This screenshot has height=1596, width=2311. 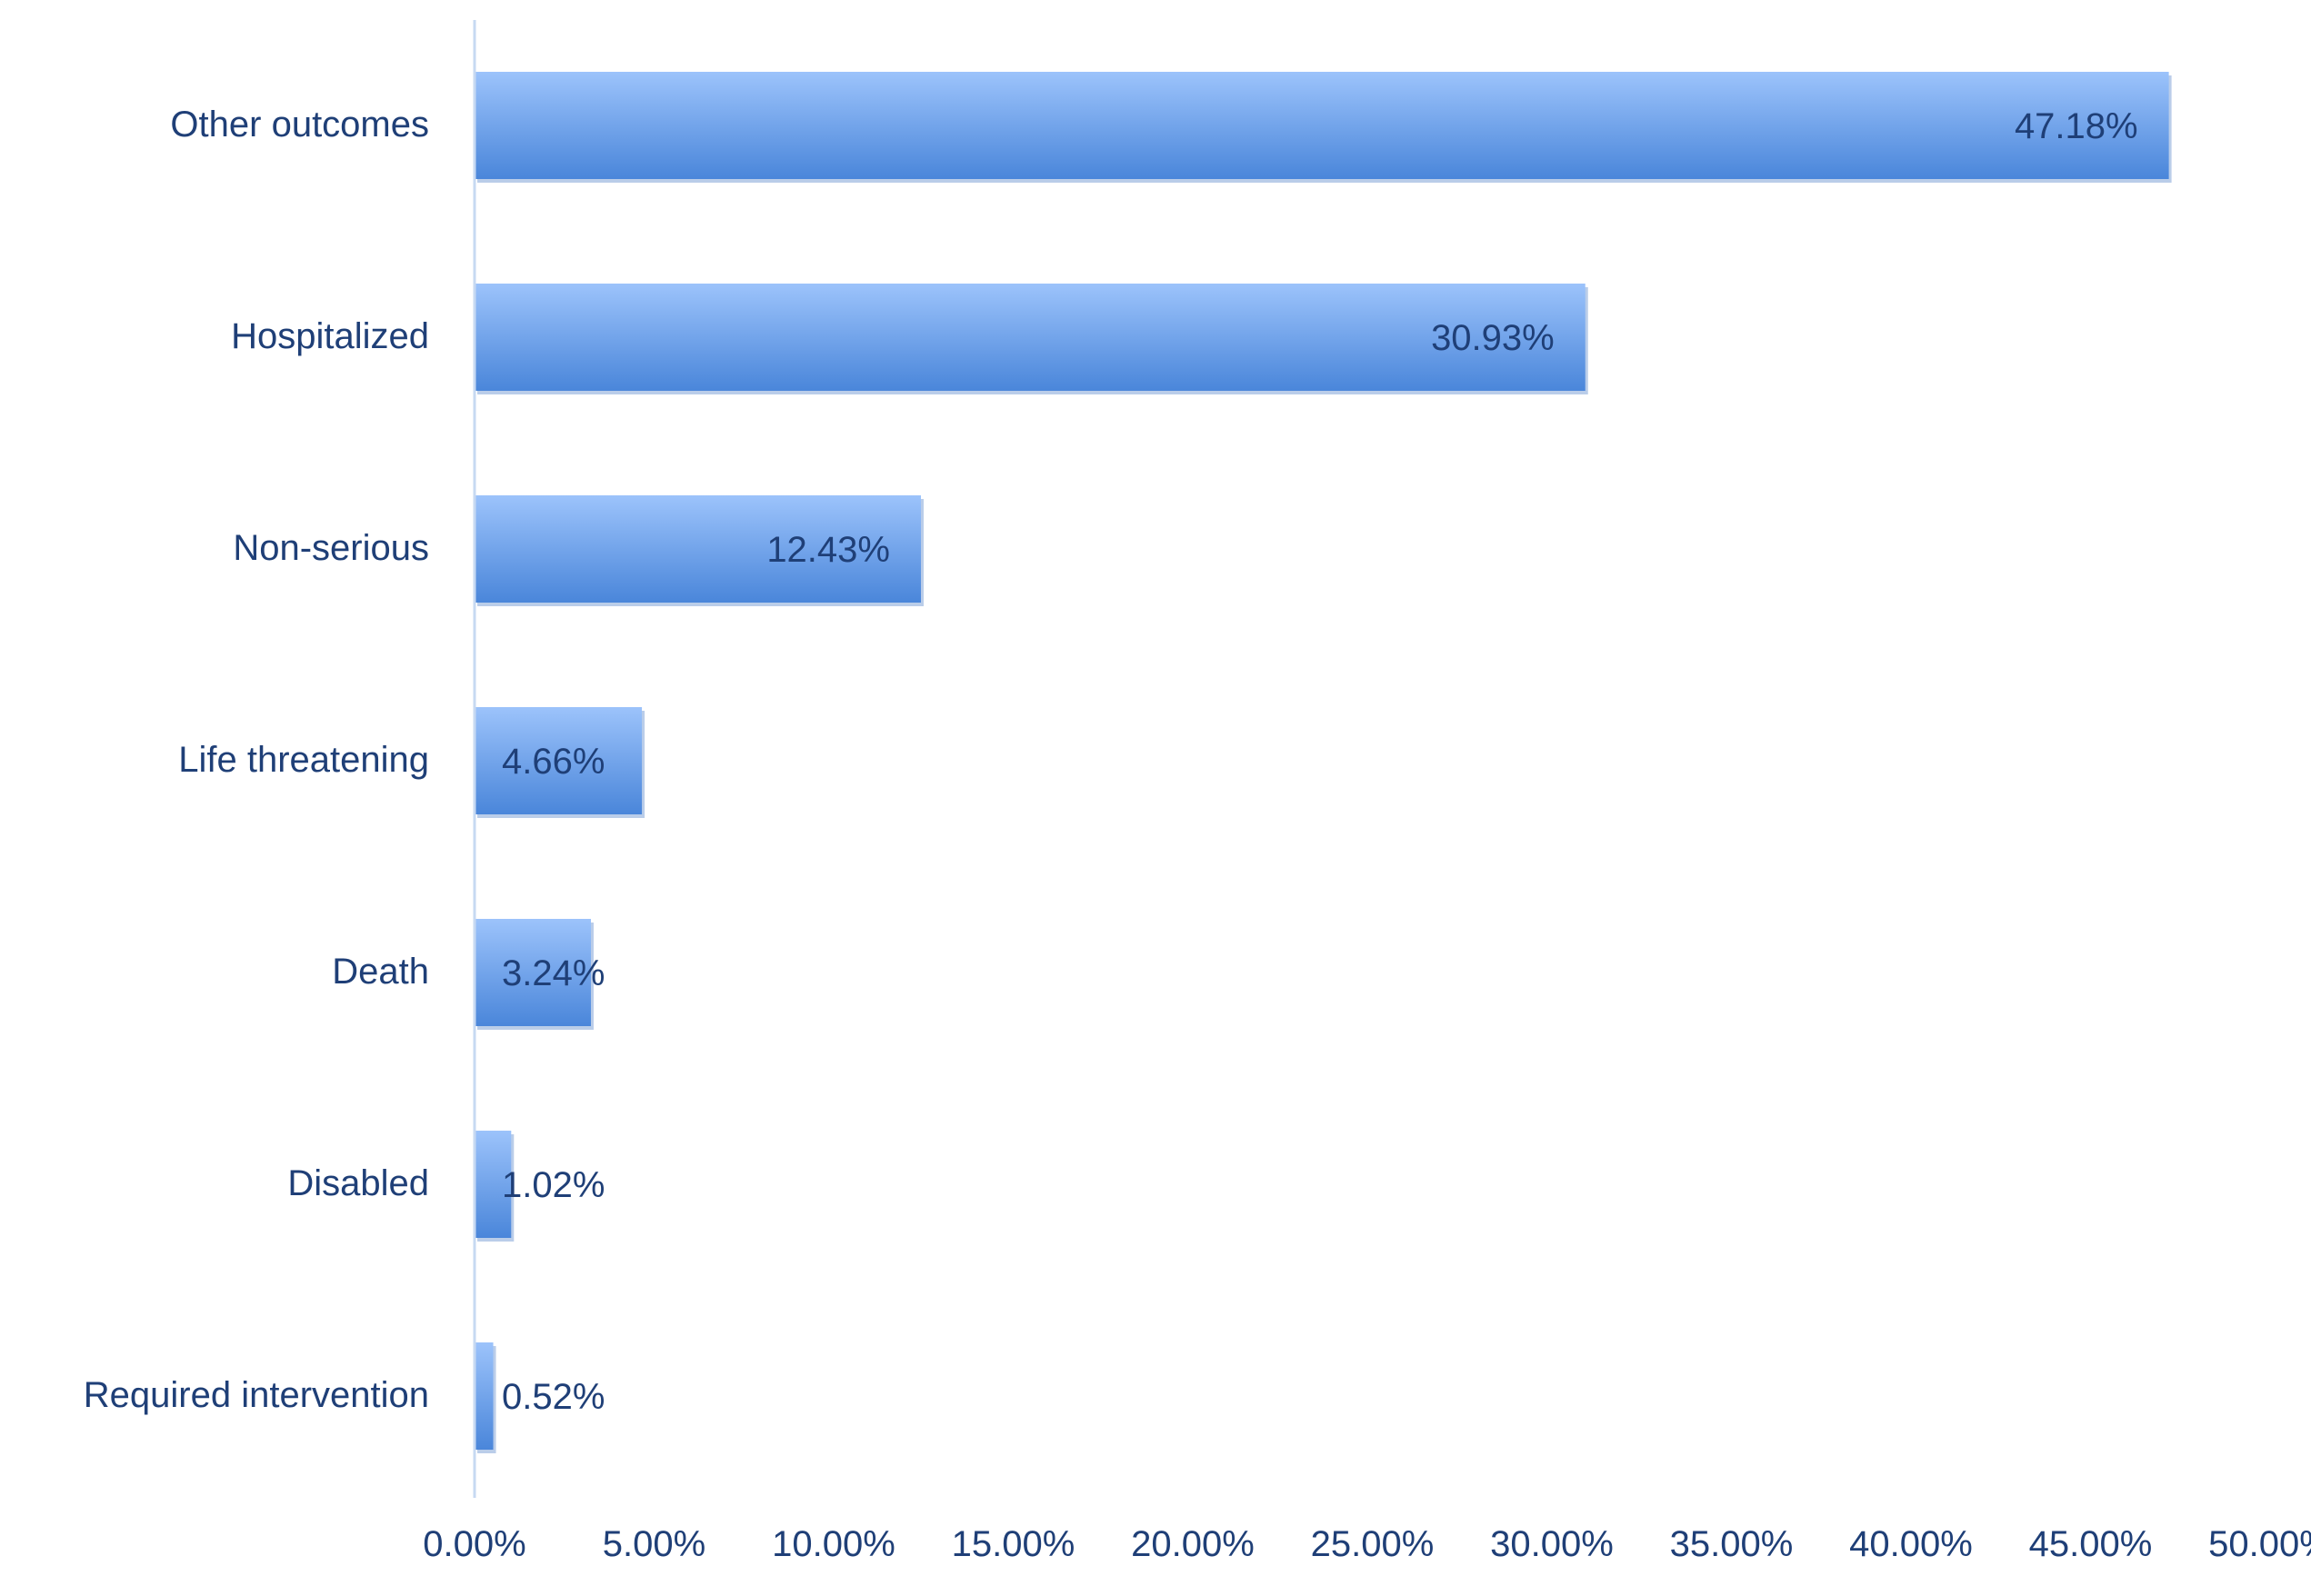 I want to click on x-tick-label: 5.00%, so click(x=654, y=1544).